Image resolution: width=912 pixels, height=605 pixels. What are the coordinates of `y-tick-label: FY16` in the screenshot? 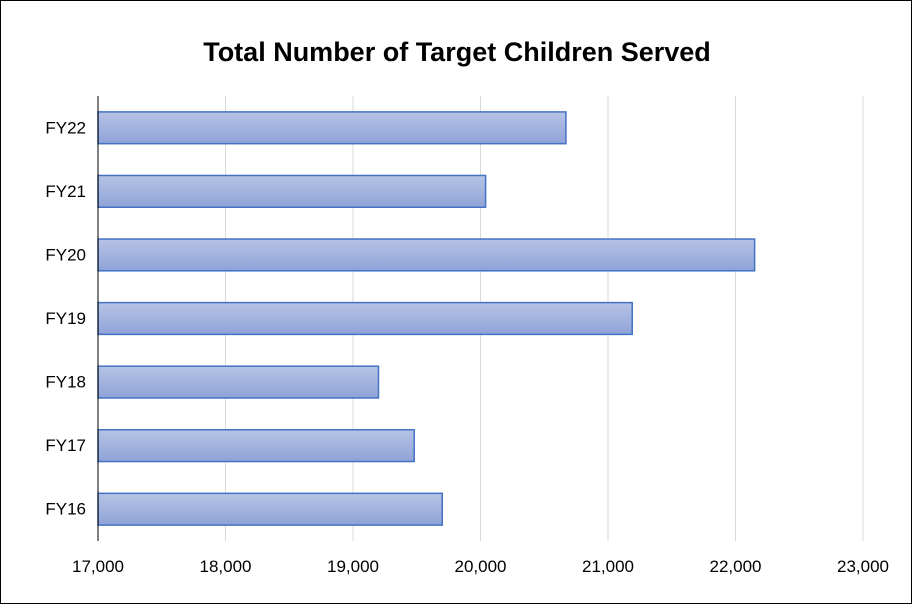 It's located at (65, 509).